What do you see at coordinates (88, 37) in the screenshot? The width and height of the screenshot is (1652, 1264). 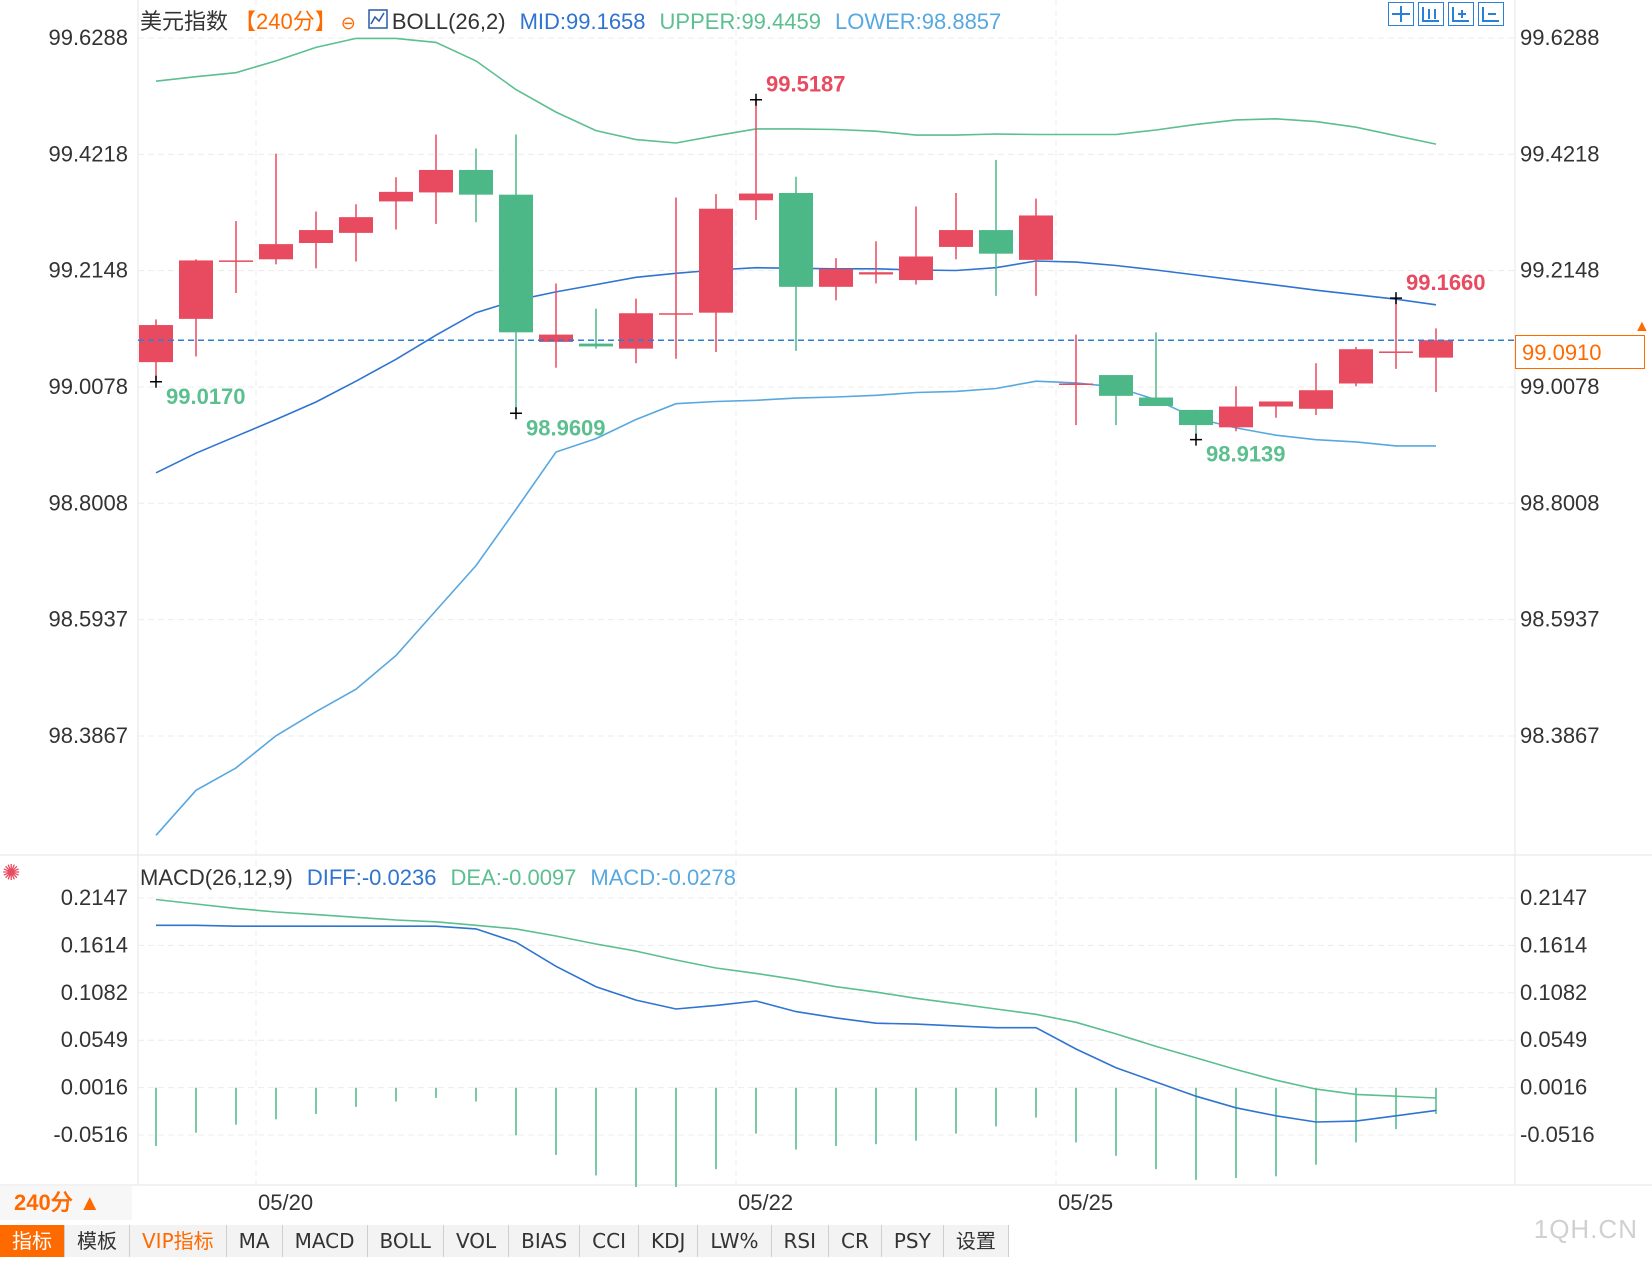 I see `y-tick-label-left: 99.6288` at bounding box center [88, 37].